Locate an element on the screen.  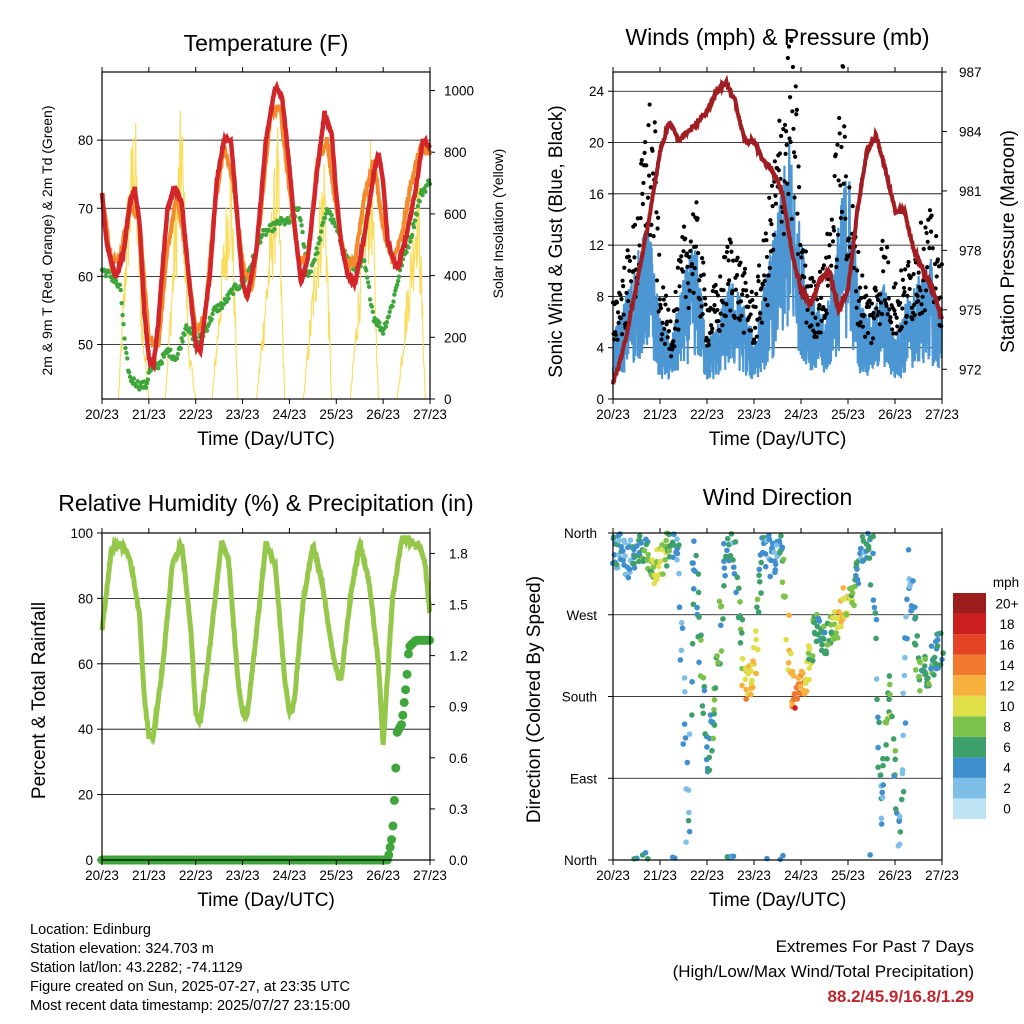
colorbar-swatch is located at coordinates (969, 603).